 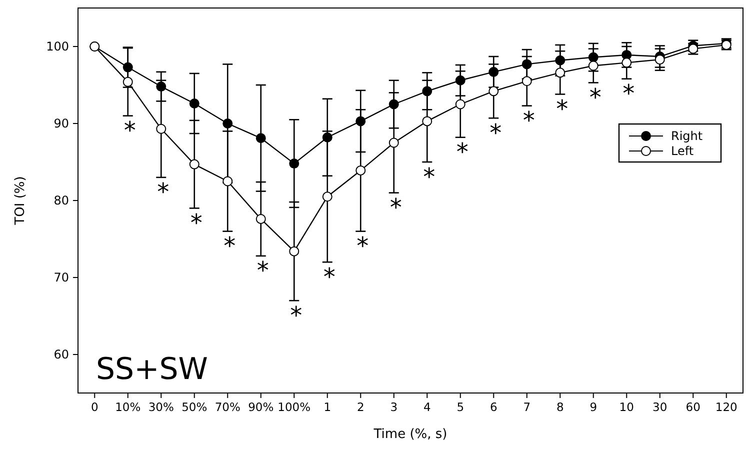 What do you see at coordinates (61, 277) in the screenshot?
I see `y-tick-label: 70` at bounding box center [61, 277].